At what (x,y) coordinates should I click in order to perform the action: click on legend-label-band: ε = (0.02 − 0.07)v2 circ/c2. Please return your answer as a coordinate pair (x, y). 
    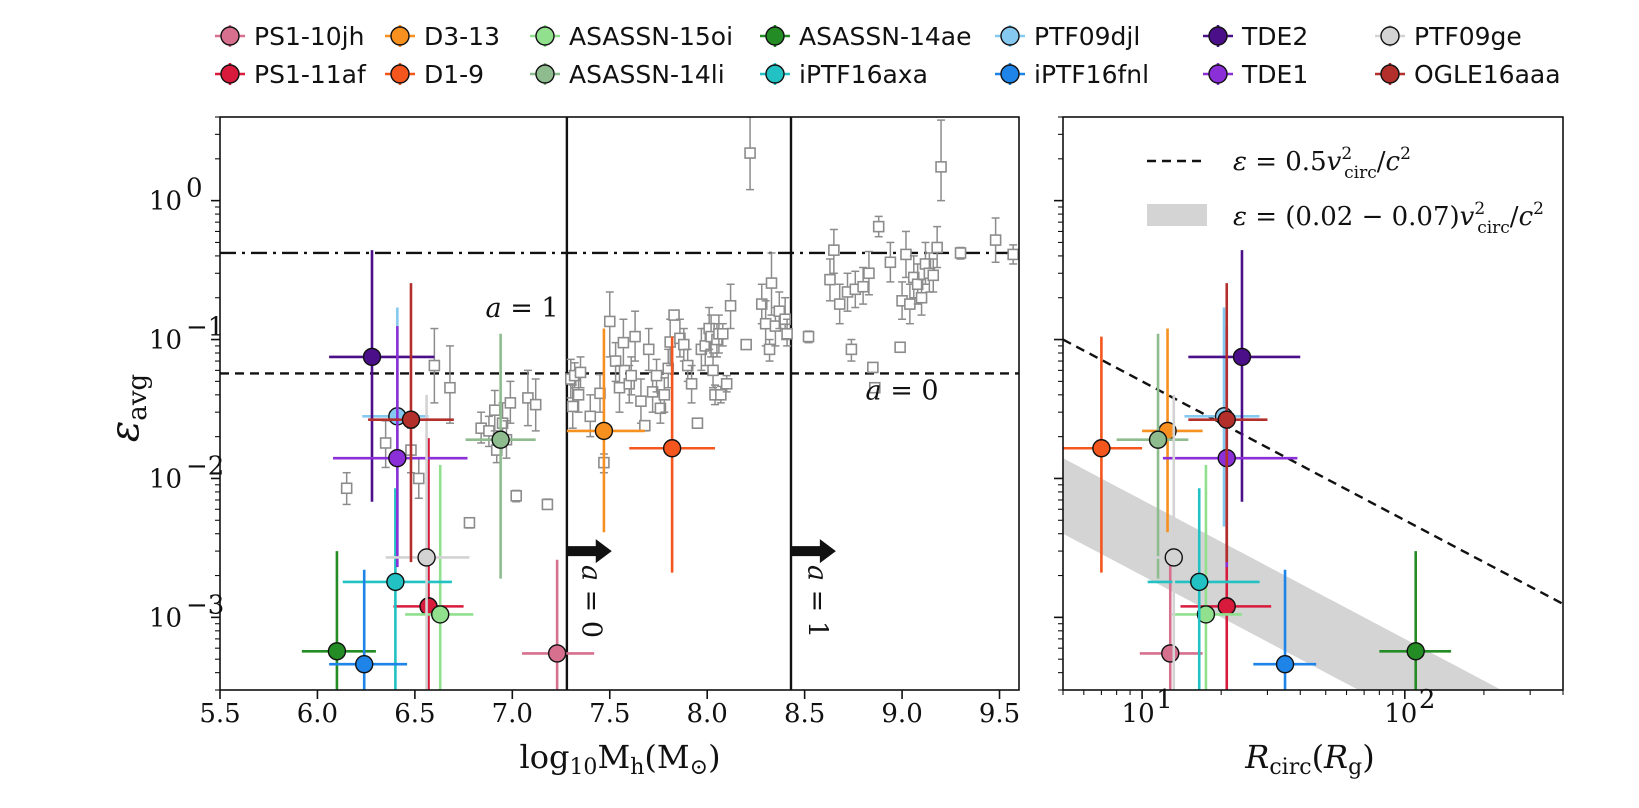
    Looking at the image, I should click on (1388, 218).